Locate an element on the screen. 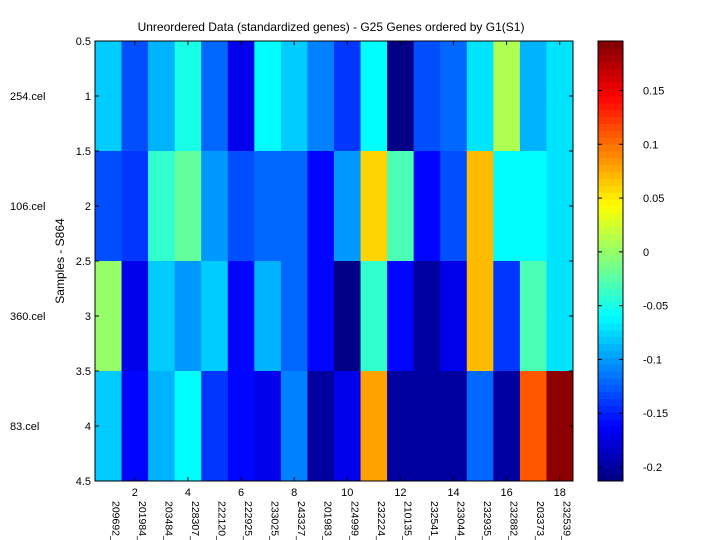  x-tick-label: 16 is located at coordinates (506, 493).